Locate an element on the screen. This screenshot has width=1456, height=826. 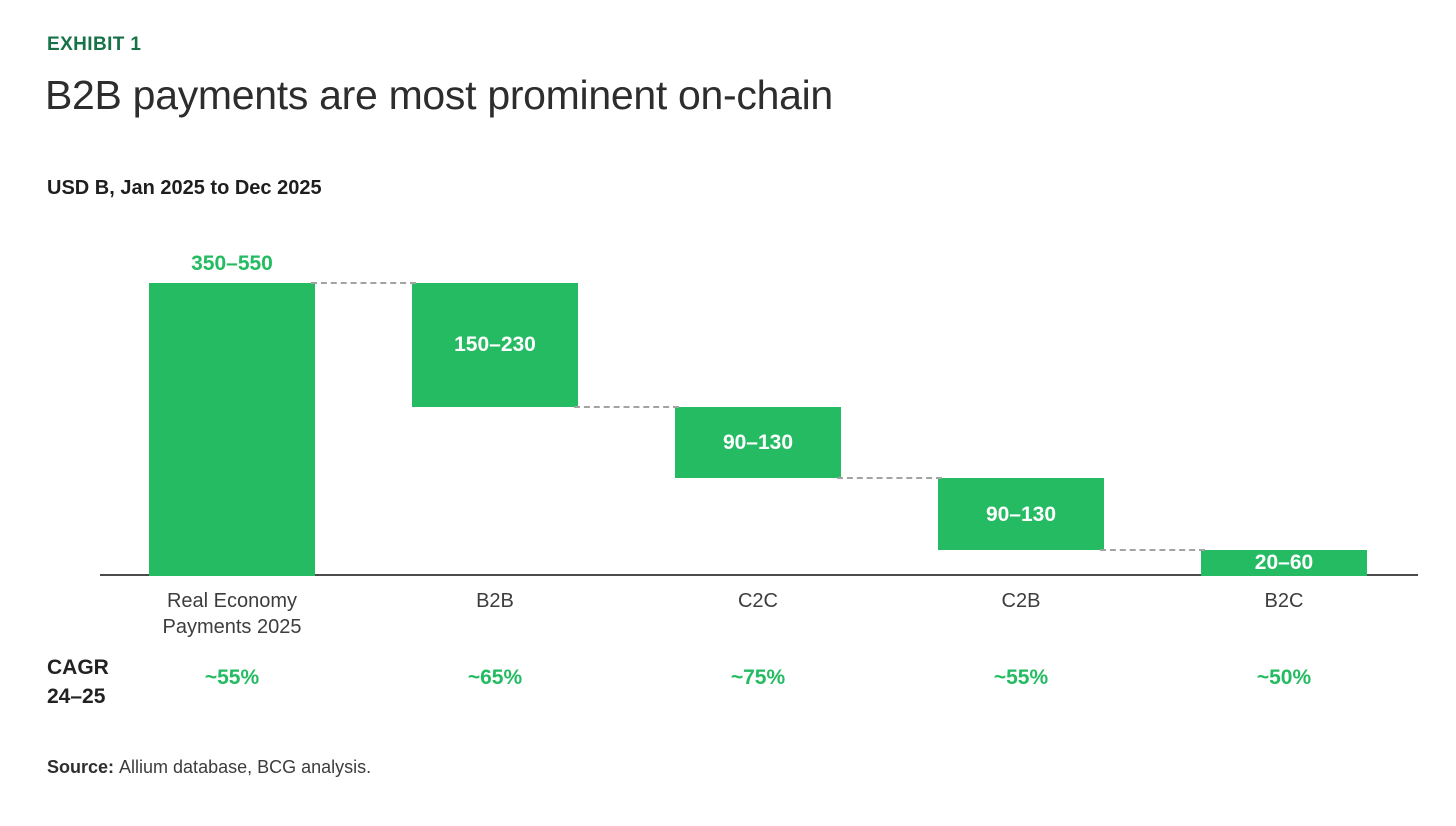
x-axis-label-line: Real Economy is located at coordinates (232, 601).